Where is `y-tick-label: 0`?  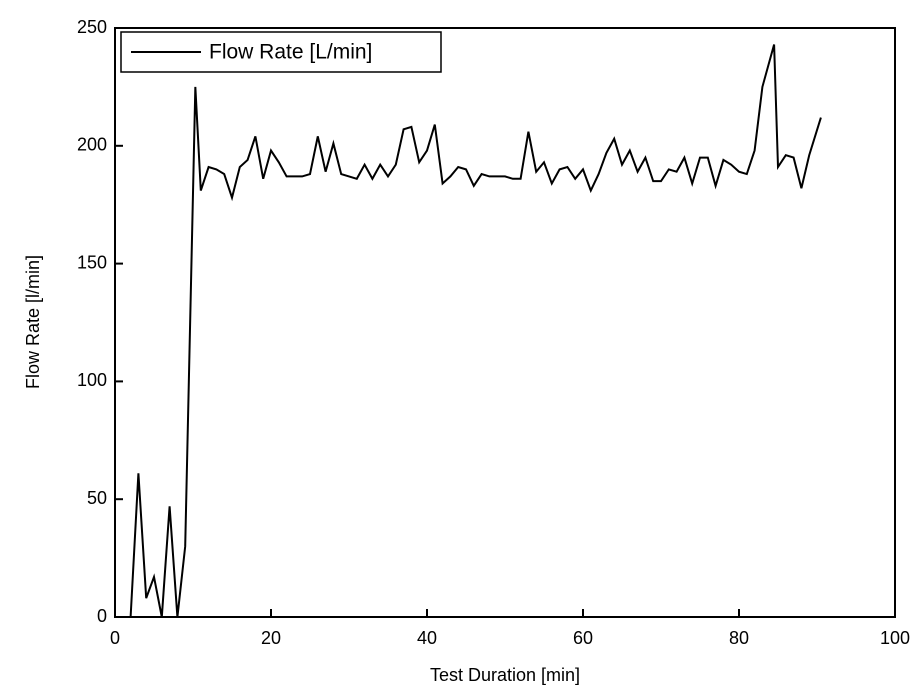
y-tick-label: 0 is located at coordinates (102, 616).